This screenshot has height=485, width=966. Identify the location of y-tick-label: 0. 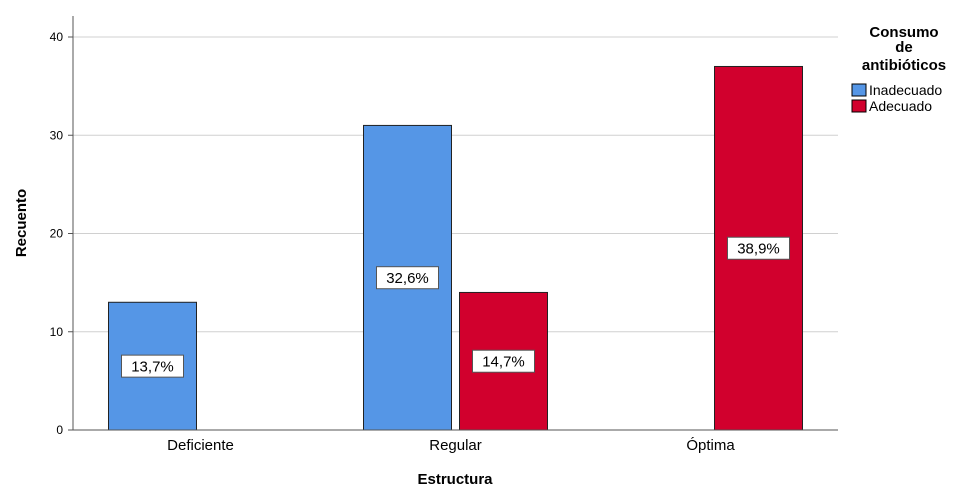
(59, 430).